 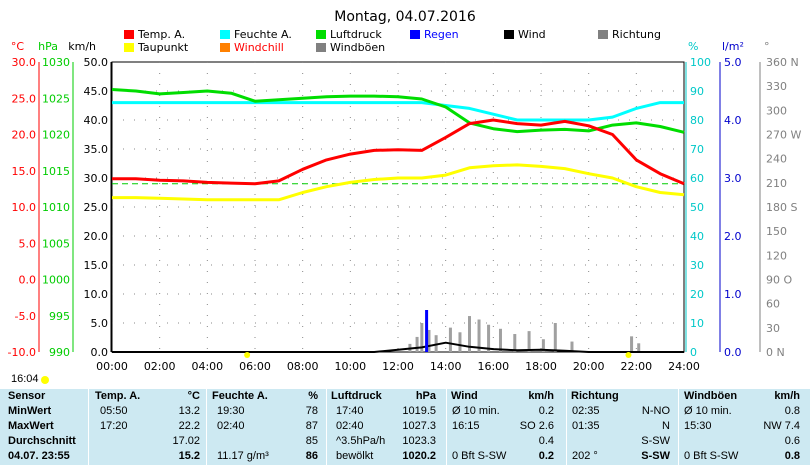 What do you see at coordinates (792, 441) in the screenshot?
I see `boeen-value: 0.6` at bounding box center [792, 441].